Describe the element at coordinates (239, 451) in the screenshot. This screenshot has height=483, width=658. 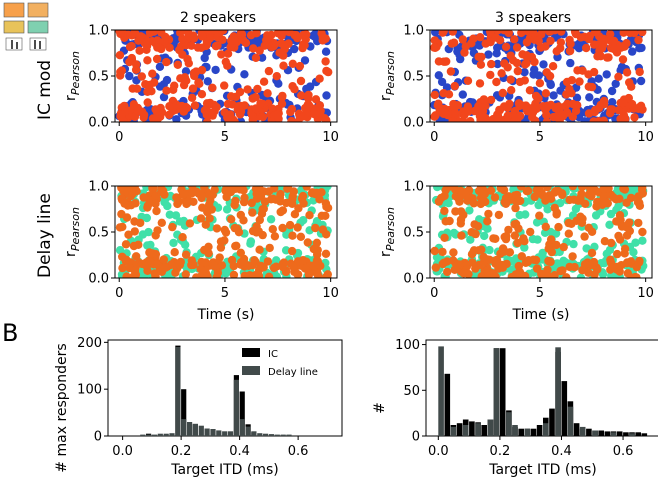
I see `hist-2-xtick-label-2: 0.4` at that location.